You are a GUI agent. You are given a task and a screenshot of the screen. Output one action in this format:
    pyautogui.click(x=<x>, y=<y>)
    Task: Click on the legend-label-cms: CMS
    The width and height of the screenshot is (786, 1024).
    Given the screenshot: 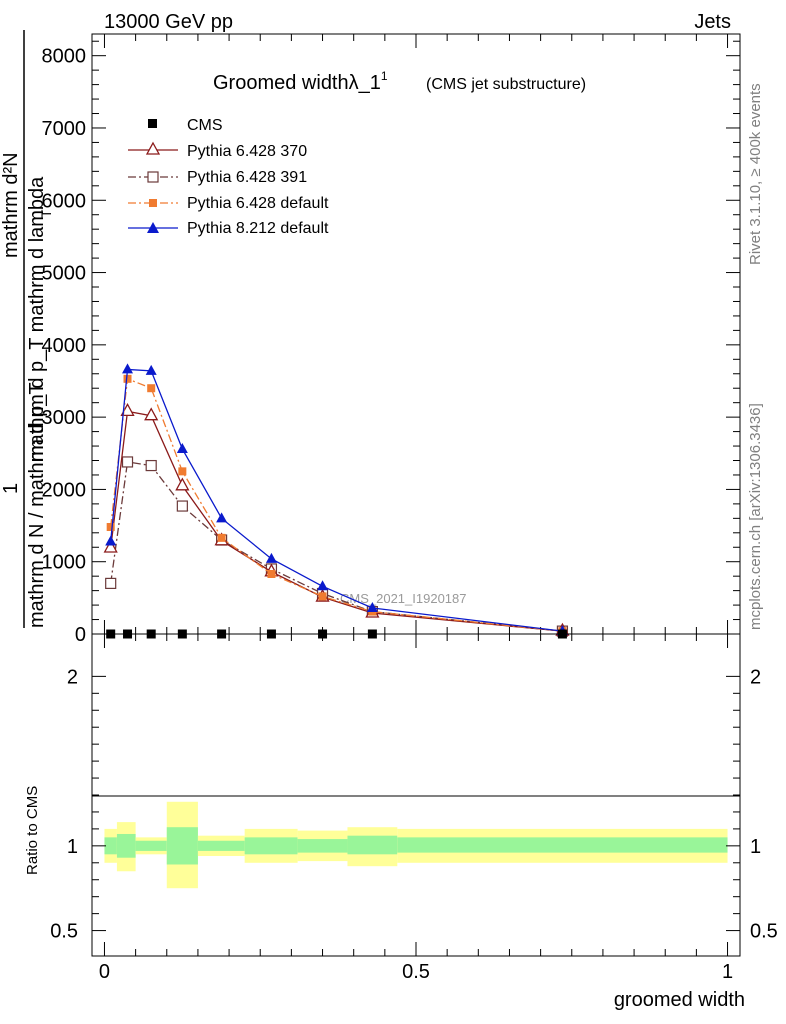 What is the action you would take?
    pyautogui.click(x=205, y=125)
    